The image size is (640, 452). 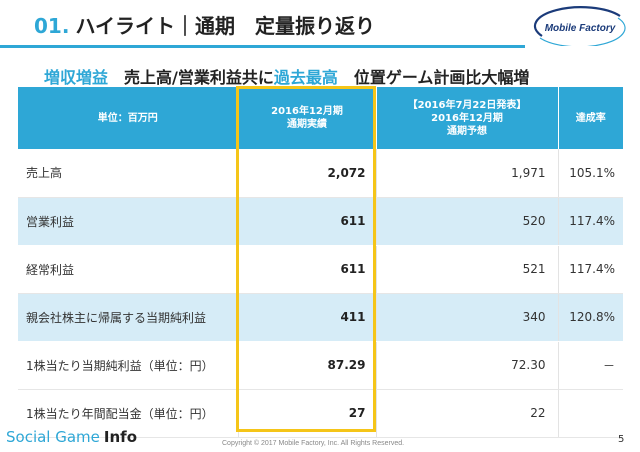 I want to click on subtitle-location-game: 位置ゲーム計画比大幅増, so click(x=433, y=77).